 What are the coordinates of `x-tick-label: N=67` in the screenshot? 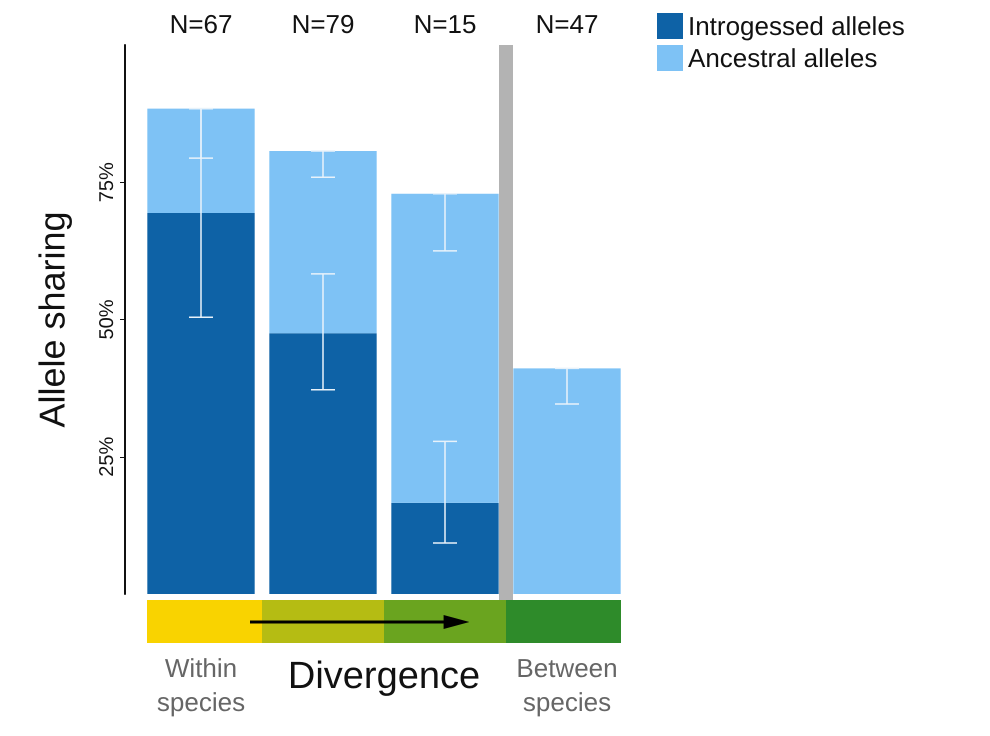 It's located at (201, 24).